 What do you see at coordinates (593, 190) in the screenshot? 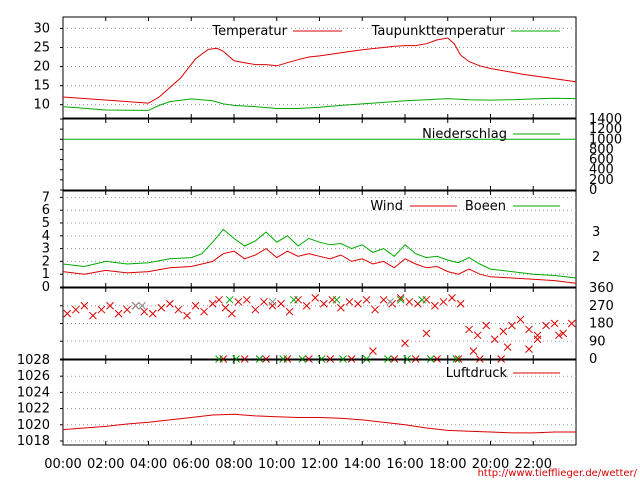
I see `rain-tick-label: 0` at bounding box center [593, 190].